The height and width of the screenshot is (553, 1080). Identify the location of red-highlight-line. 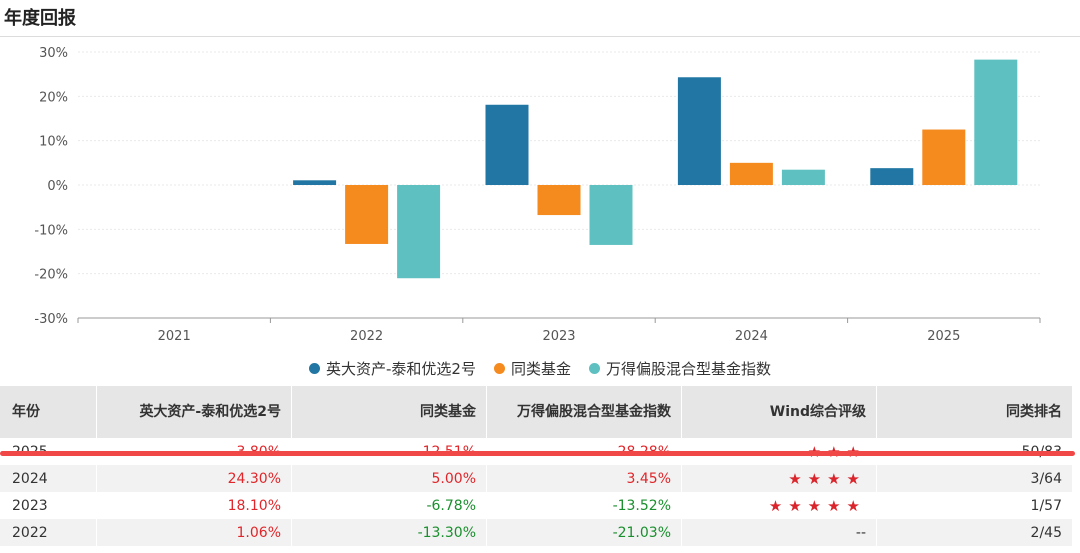
(537, 453).